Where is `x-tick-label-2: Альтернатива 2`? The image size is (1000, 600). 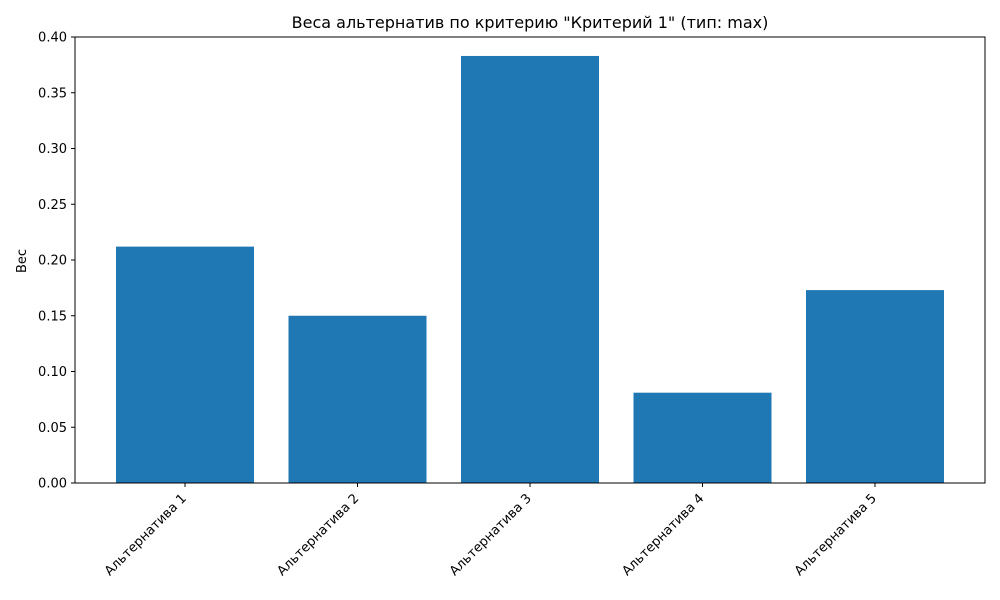
x-tick-label-2: Альтернатива 2 is located at coordinates (318, 535).